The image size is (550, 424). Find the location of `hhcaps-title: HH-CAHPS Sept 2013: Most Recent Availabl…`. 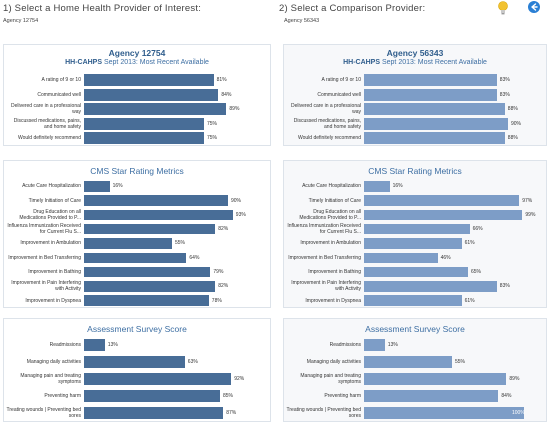

hhcaps-title: HH-CAHPS Sept 2013: Most Recent Availabl… is located at coordinates (415, 62).